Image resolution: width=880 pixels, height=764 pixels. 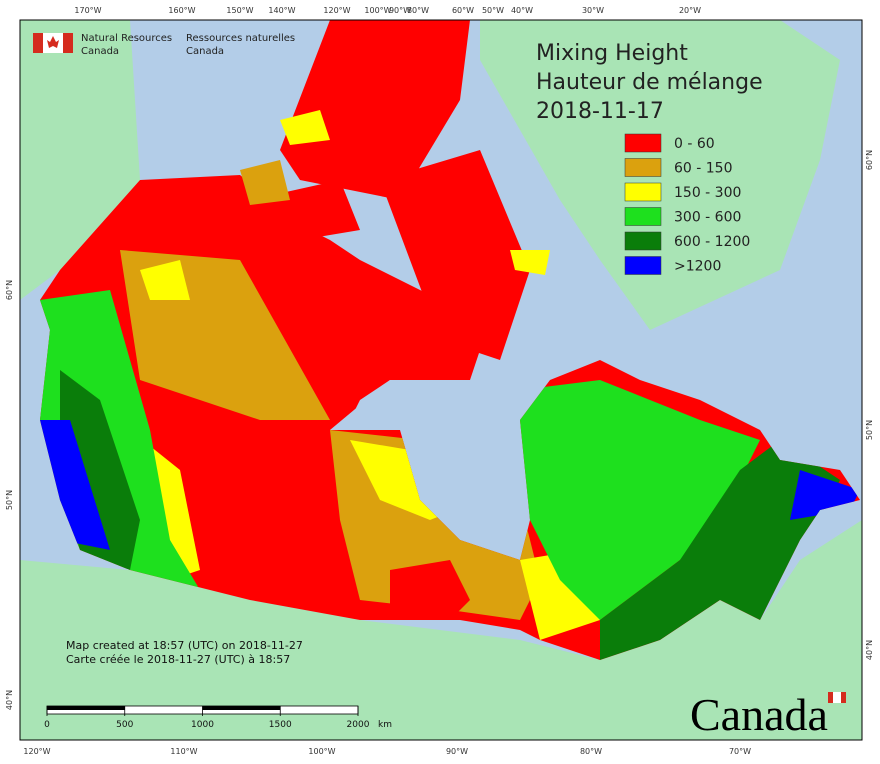 What do you see at coordinates (53, 43) in the screenshot?
I see `logo-flag` at bounding box center [53, 43].